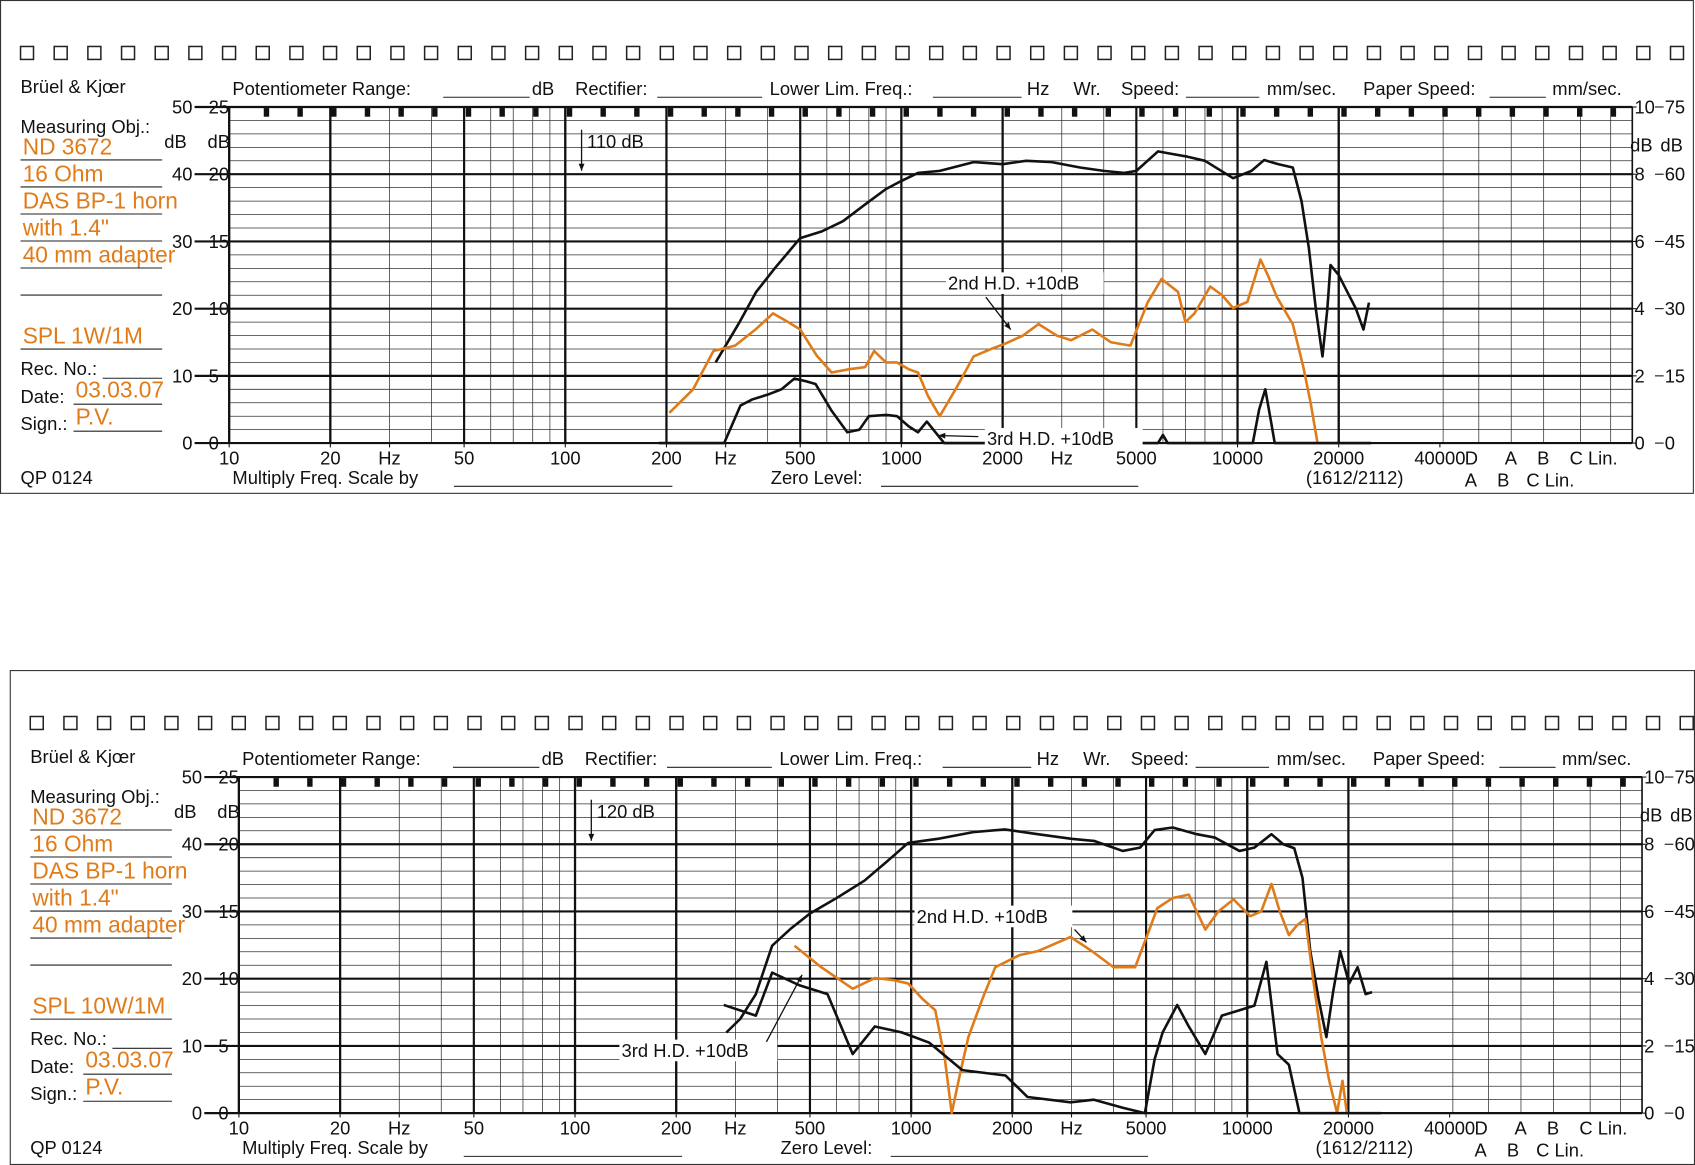  Describe the element at coordinates (982, 916) in the screenshot. I see `series-label: 2nd H.D. +10dB` at that location.